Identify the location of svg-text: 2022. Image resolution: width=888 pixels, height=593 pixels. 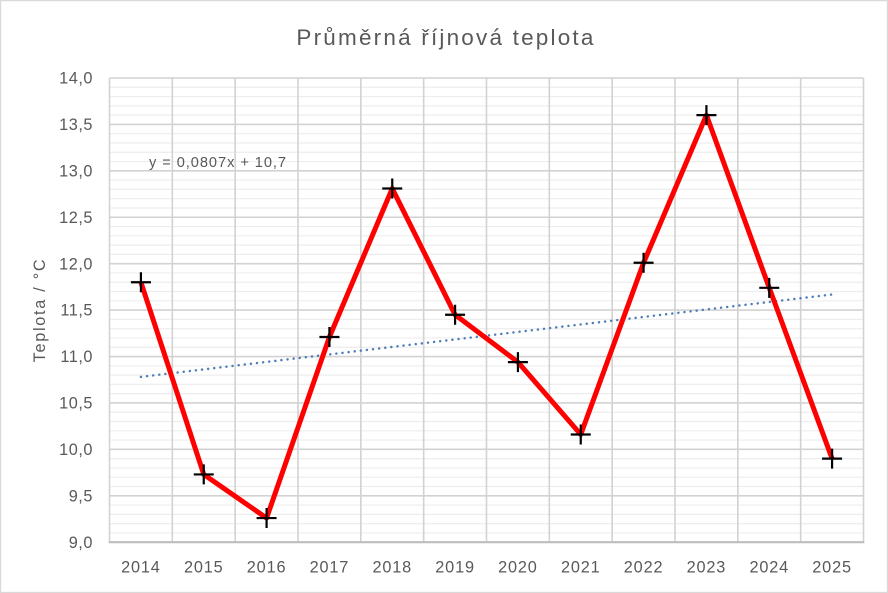
(644, 567).